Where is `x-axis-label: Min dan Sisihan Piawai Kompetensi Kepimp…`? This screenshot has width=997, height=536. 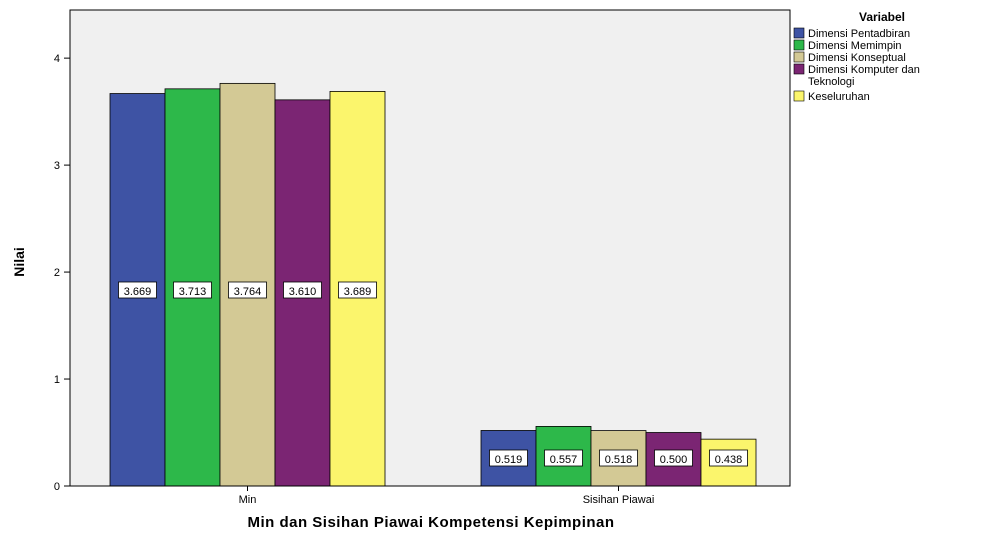 x-axis-label: Min dan Sisihan Piawai Kompetensi Kepimp… is located at coordinates (430, 522).